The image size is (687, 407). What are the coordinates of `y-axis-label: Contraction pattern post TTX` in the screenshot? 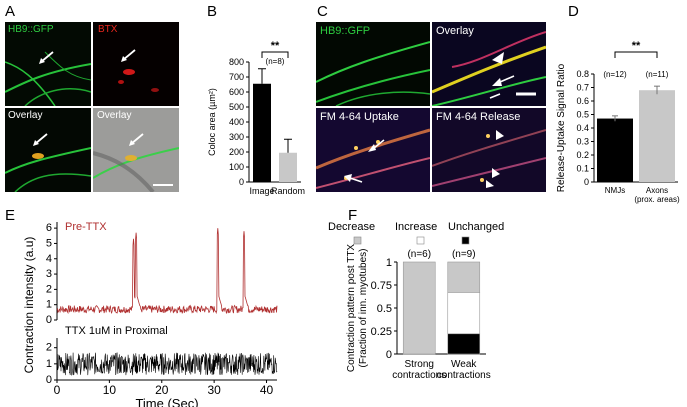 It's located at (351, 308).